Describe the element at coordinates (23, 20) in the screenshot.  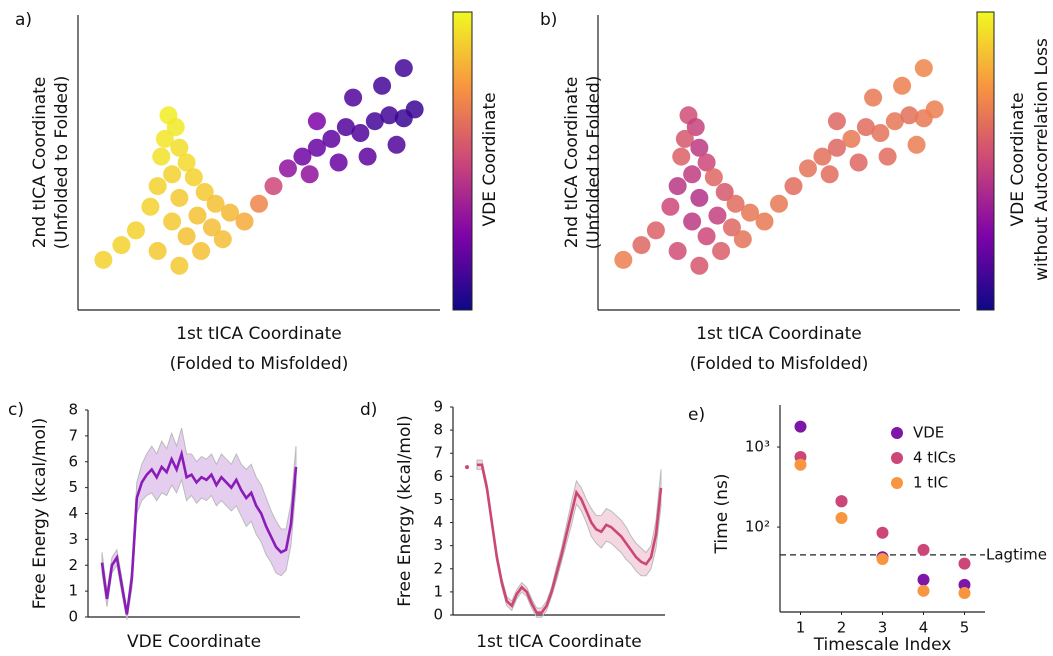
I see `panel-label: a)` at that location.